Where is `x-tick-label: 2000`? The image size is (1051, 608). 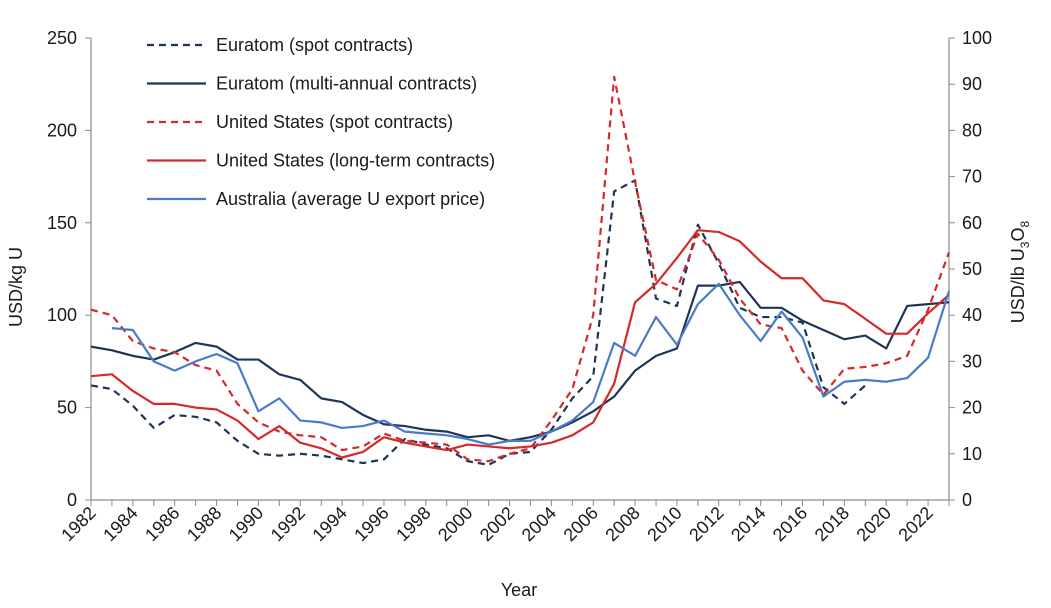 x-tick-label: 2000 is located at coordinates (455, 524).